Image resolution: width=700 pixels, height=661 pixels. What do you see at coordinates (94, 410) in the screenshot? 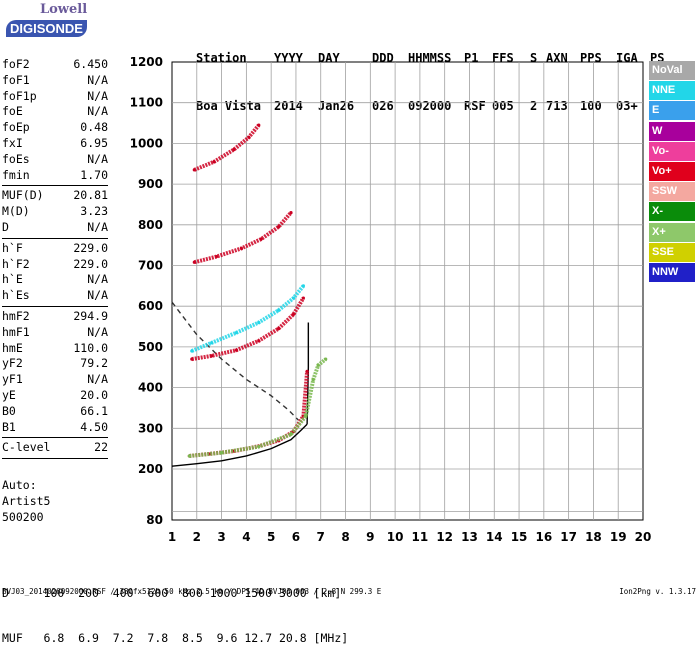
I see `param-value: 66.1` at bounding box center [94, 410].